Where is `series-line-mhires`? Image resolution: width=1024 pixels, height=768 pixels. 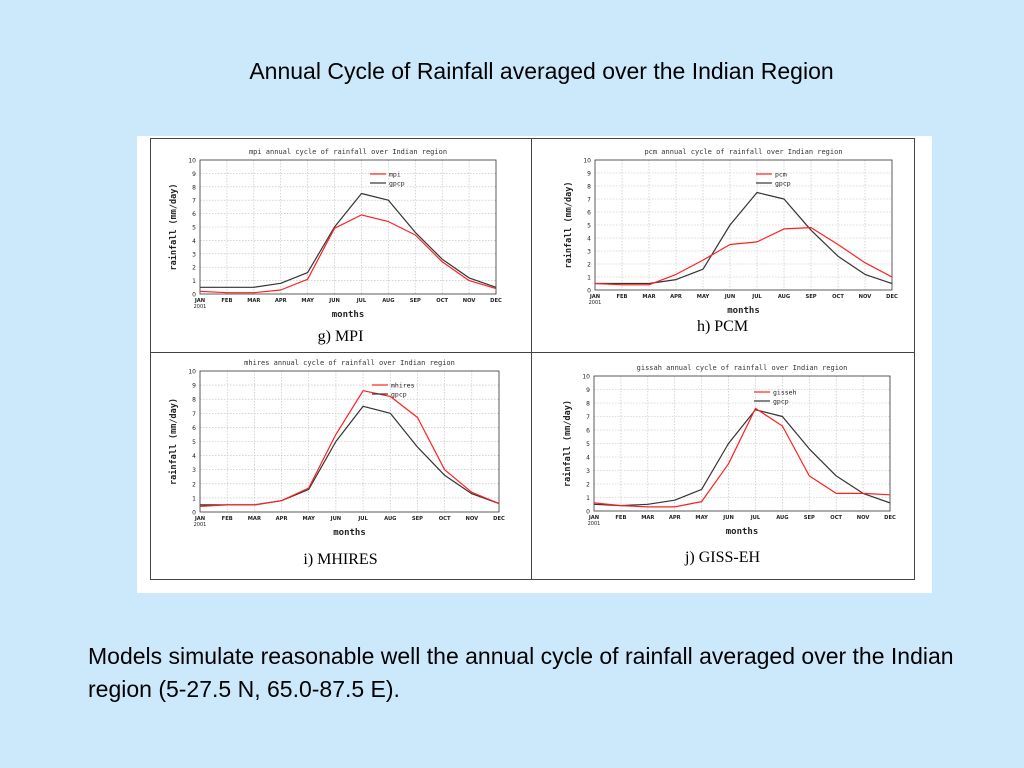 series-line-mhires is located at coordinates (349, 448).